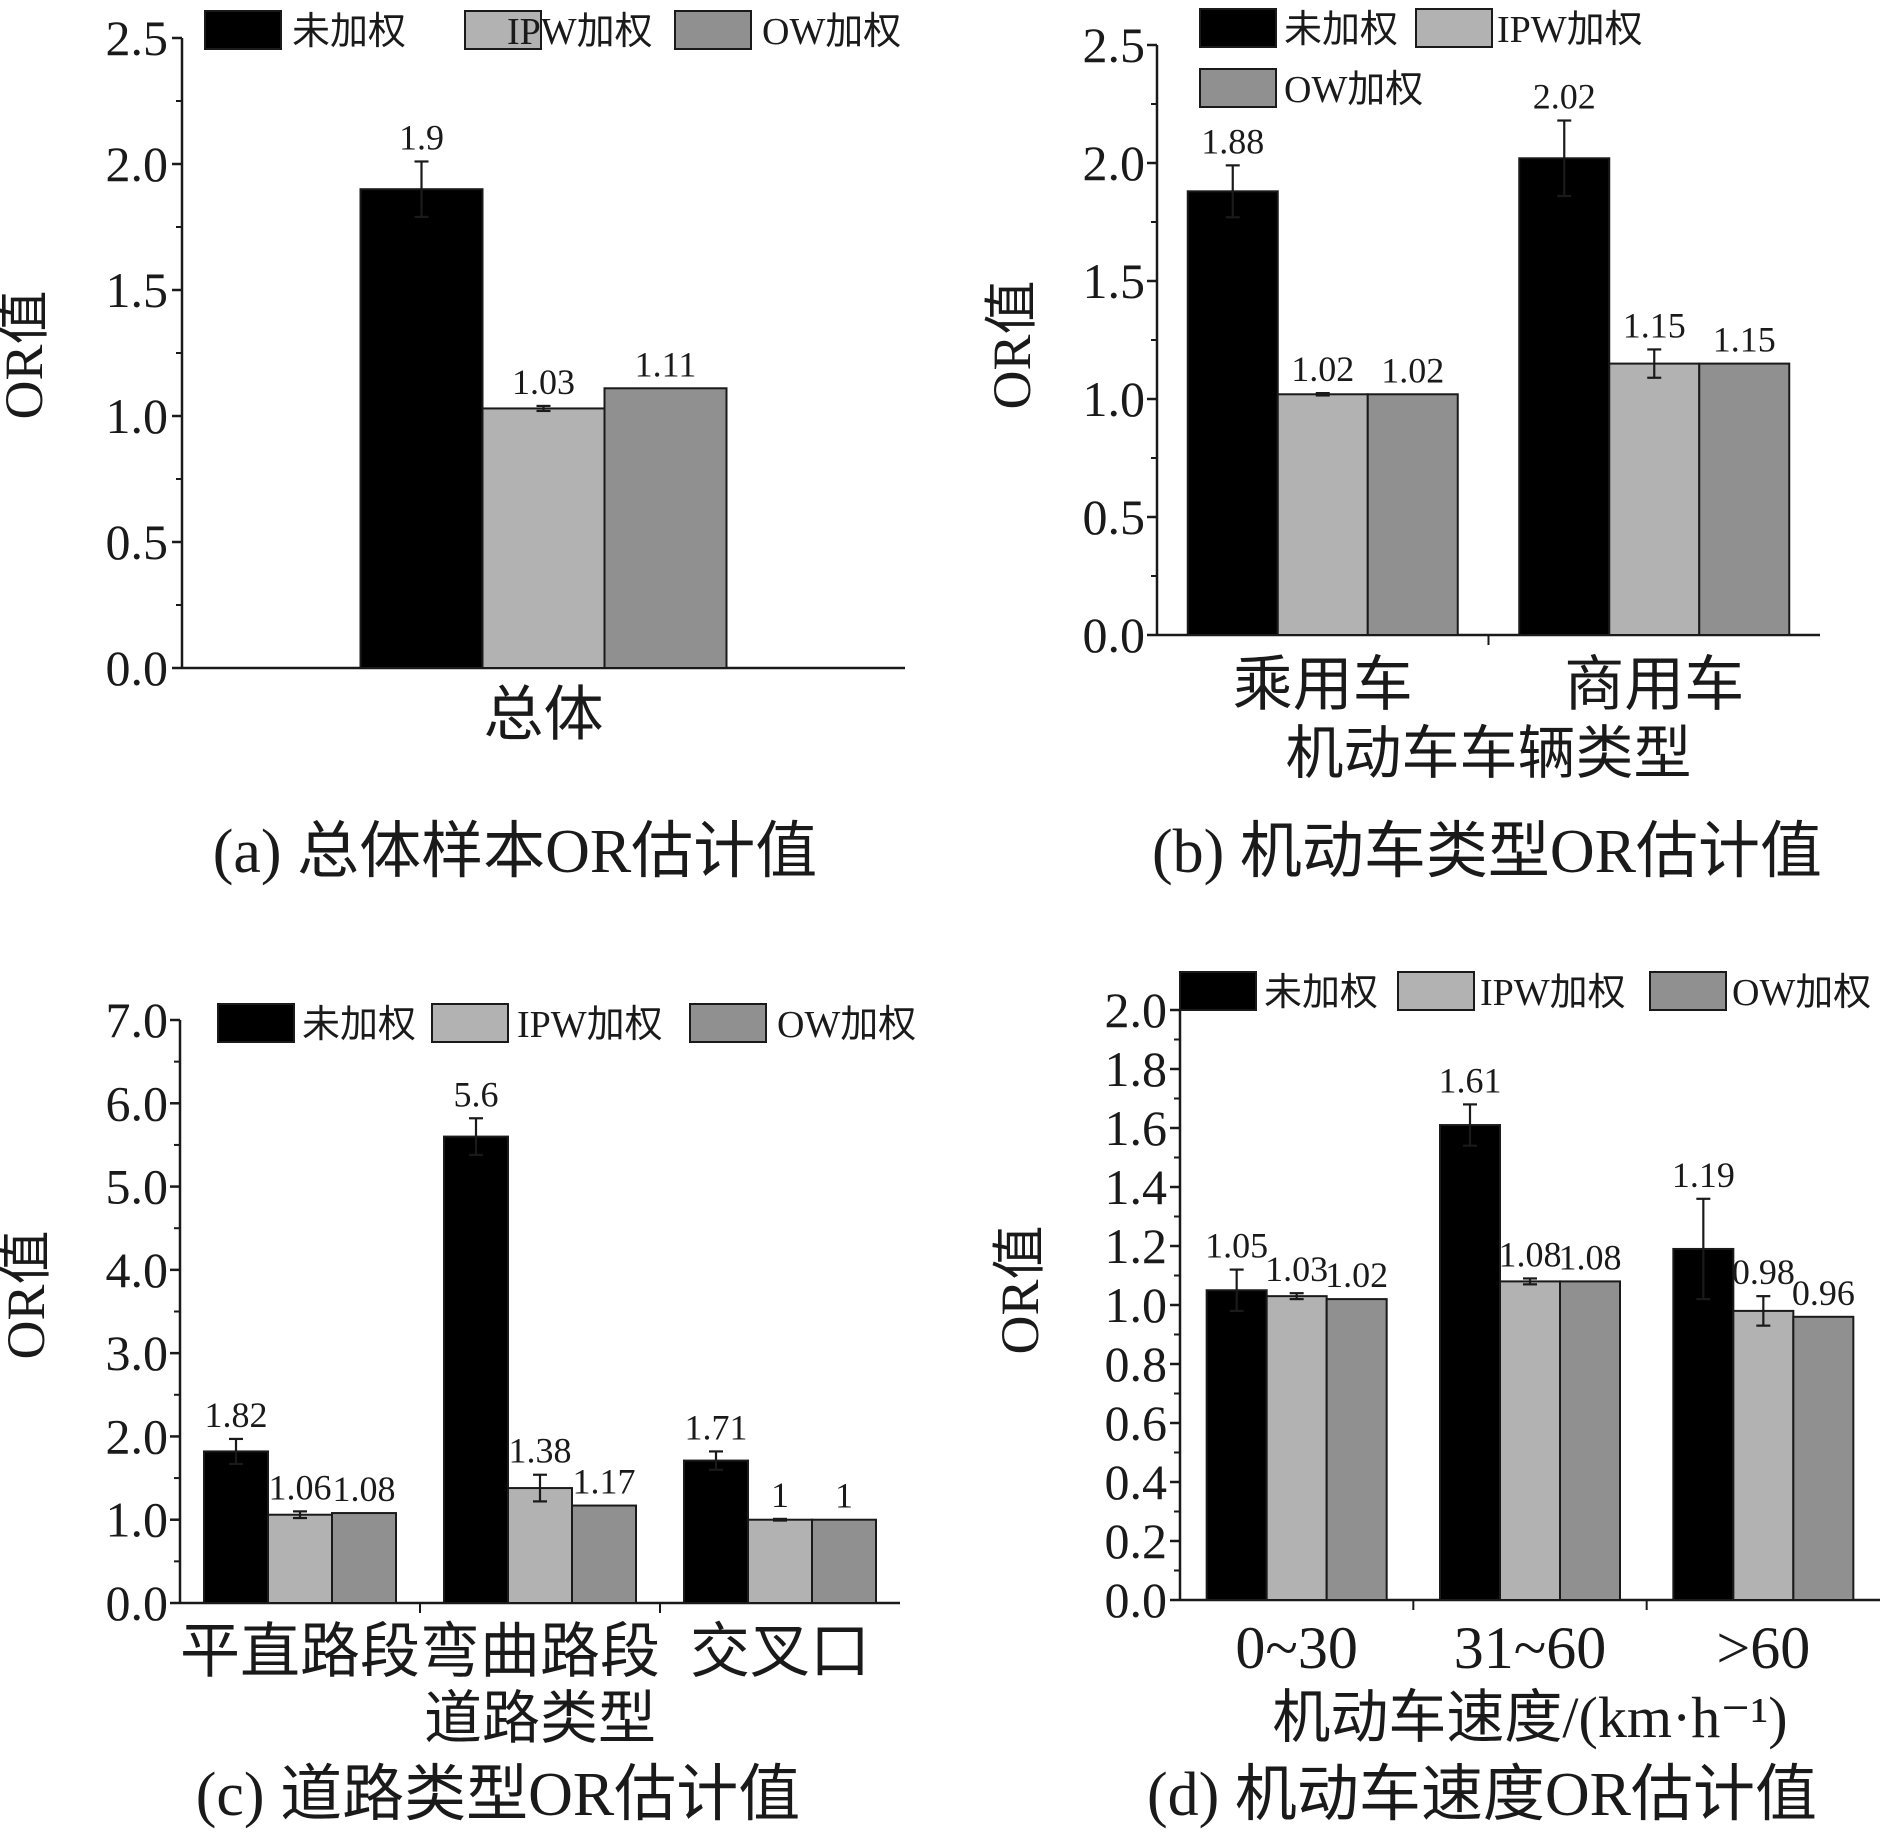 This screenshot has height=1842, width=1880. Describe the element at coordinates (1564, 97) in the screenshot. I see `data-label: 2.02` at that location.